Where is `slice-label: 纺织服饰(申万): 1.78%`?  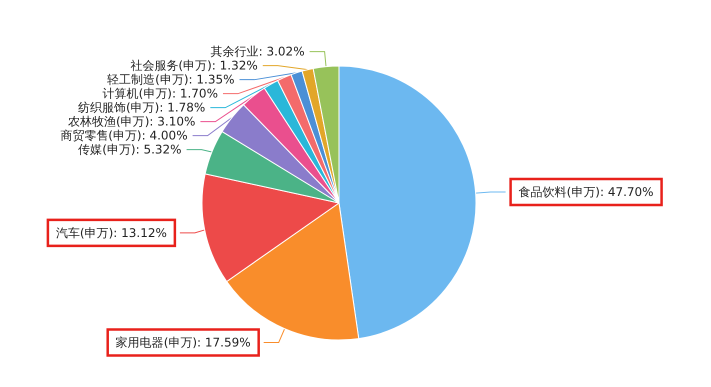
slice-label: 纺织服饰(申万): 1.78% is located at coordinates (142, 107).